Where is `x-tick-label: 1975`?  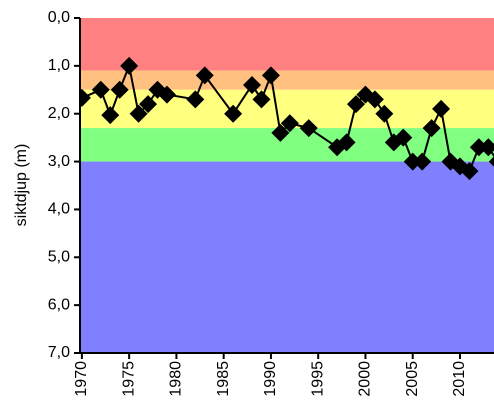 x-tick-label: 1975 is located at coordinates (128, 379).